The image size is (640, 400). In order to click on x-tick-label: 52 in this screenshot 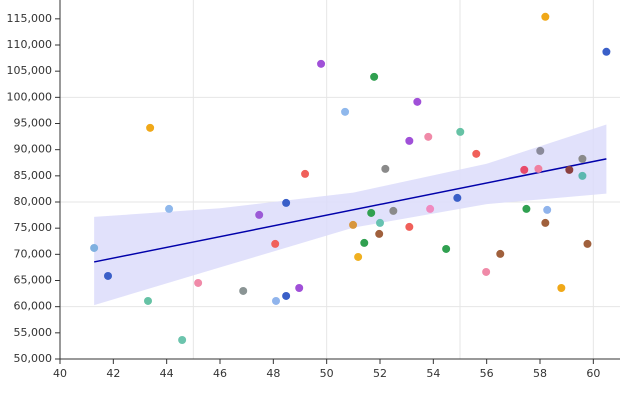, I will do `click(380, 373)`.